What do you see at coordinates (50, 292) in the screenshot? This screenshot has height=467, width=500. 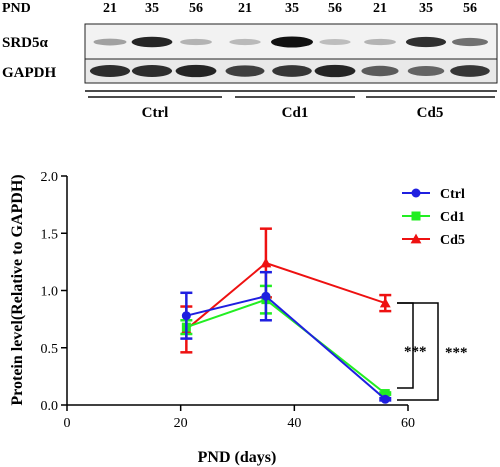 I see `y-tick-label: 1.0` at bounding box center [50, 292].